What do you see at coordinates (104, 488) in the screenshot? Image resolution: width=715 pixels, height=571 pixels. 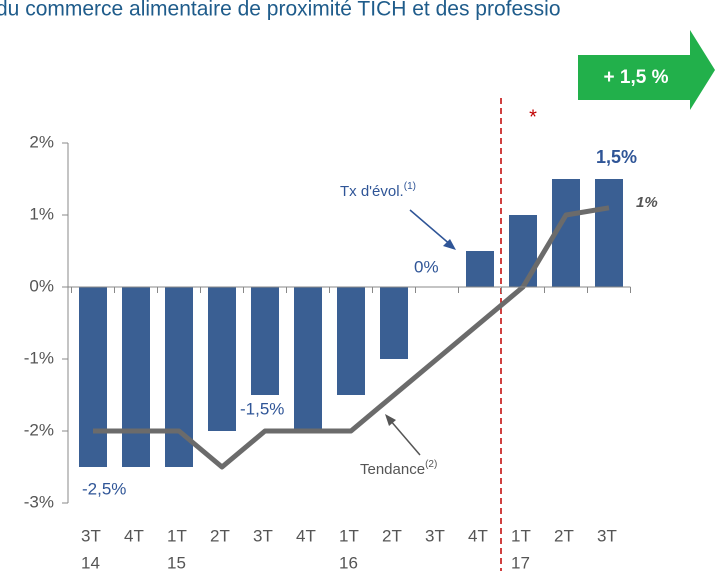 I see `data-label: -2,5%` at bounding box center [104, 488].